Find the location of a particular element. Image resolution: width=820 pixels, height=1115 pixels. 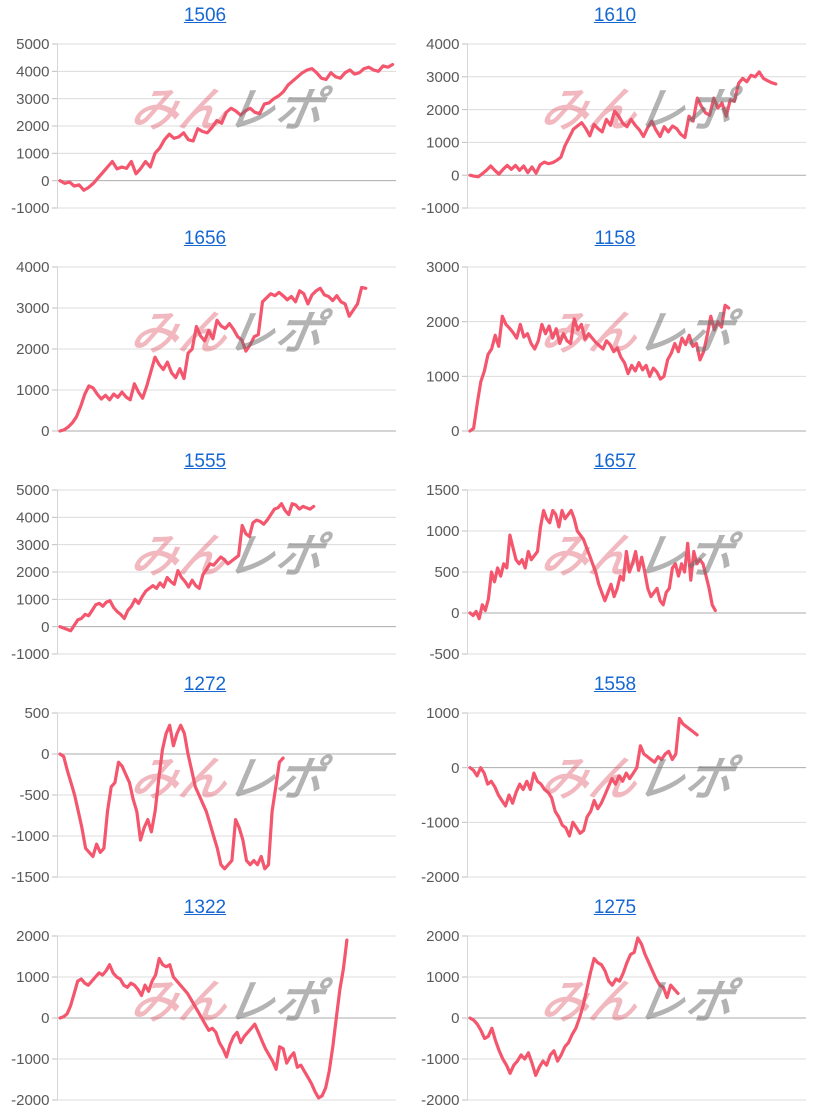

chart-canvas-1657: 1500 1000 500 0 -500 is located at coordinates (616, 572).